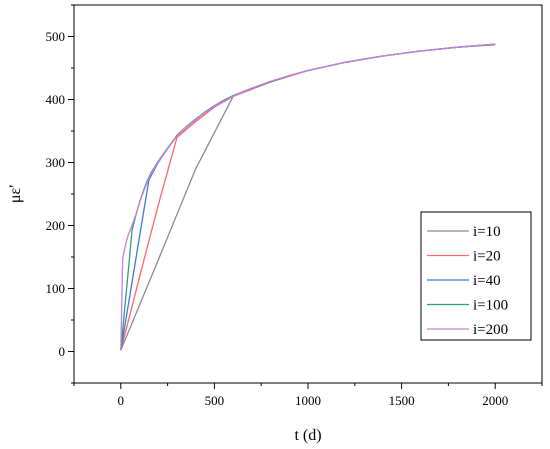  I want to click on x-tick-label: 0, so click(121, 400).